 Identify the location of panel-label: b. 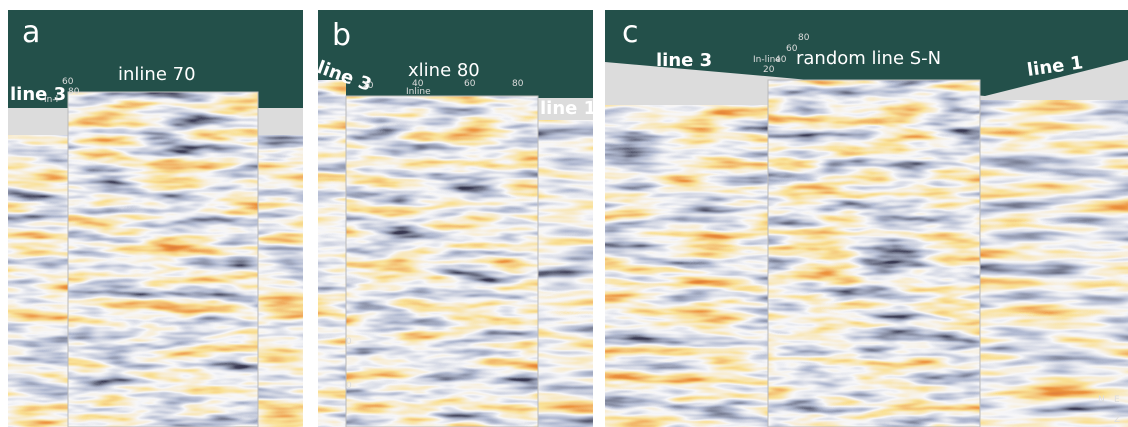
(341, 35).